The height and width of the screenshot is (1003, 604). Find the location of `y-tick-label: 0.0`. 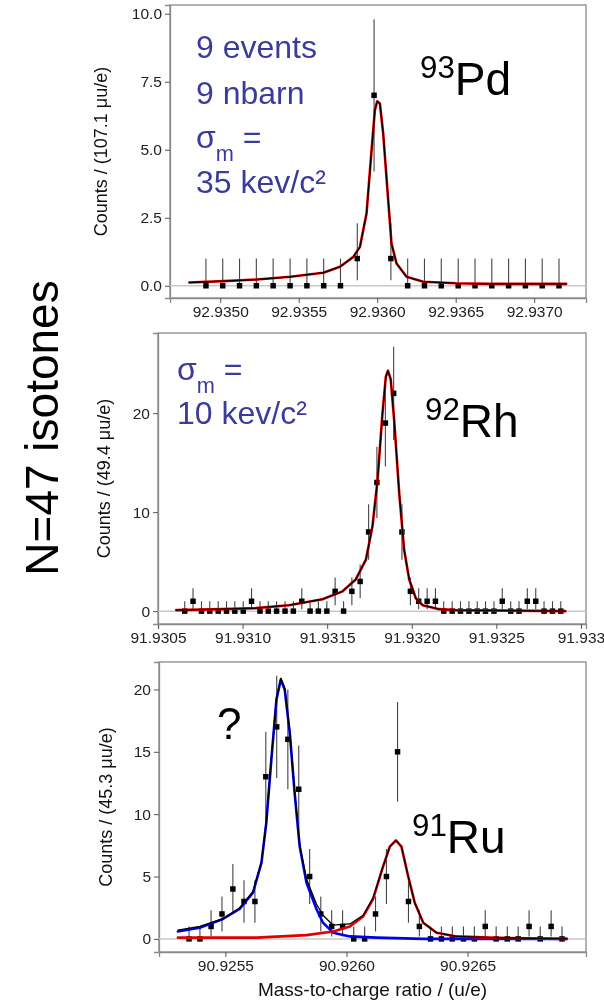

y-tick-label: 0.0 is located at coordinates (151, 286).